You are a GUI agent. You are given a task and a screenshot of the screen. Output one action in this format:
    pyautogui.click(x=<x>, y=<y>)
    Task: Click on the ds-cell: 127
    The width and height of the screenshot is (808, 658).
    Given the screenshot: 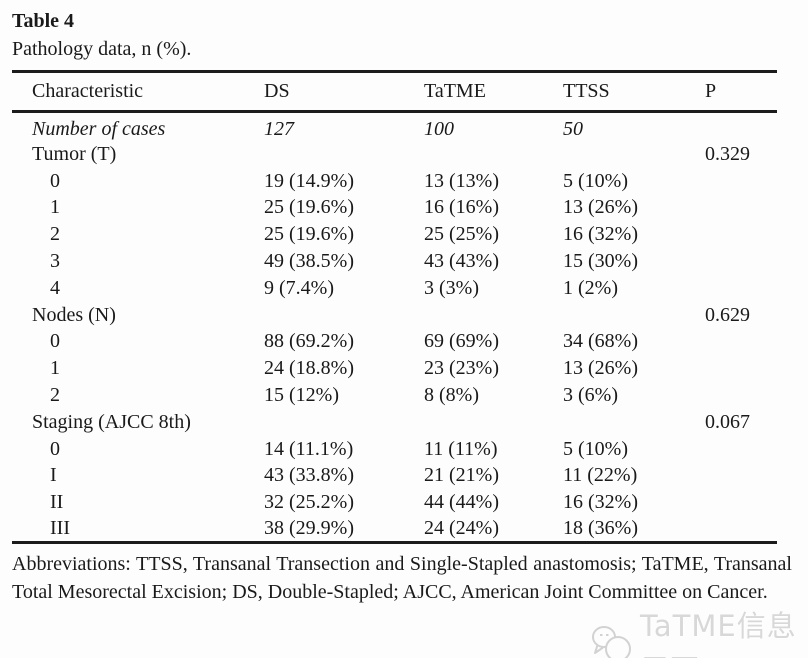 What is the action you would take?
    pyautogui.click(x=279, y=129)
    